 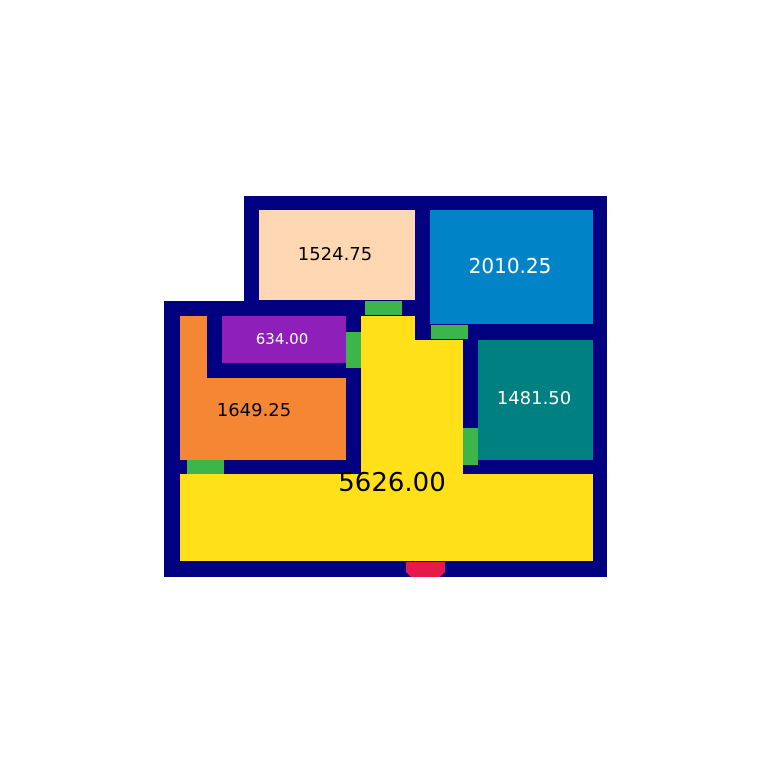 I want to click on entrance-door, so click(x=425, y=569).